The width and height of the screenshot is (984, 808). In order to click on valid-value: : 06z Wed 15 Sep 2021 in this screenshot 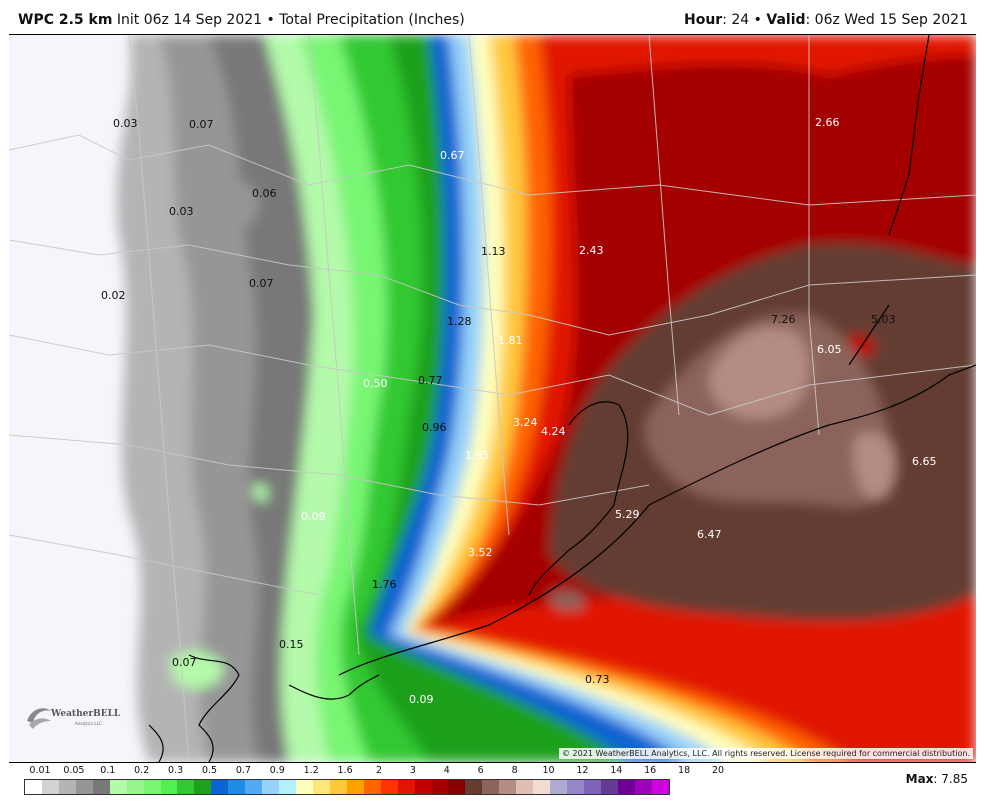, I will do `click(886, 20)`.